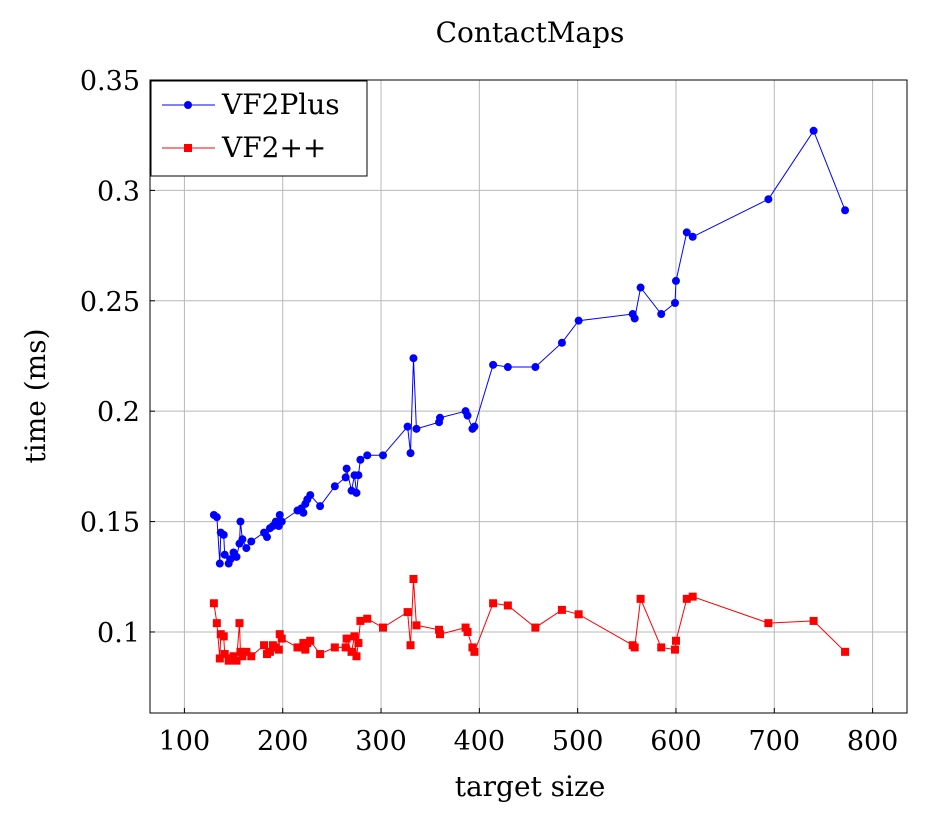  Describe the element at coordinates (280, 104) in the screenshot. I see `legend-label-vf2plus: VF2Plus` at that location.